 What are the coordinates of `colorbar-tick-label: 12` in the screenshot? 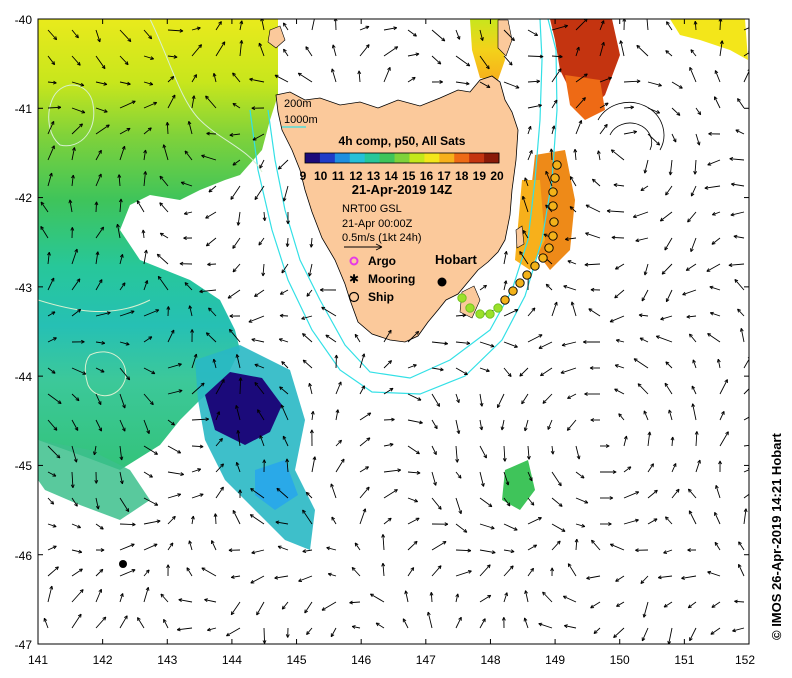 It's located at (356, 176).